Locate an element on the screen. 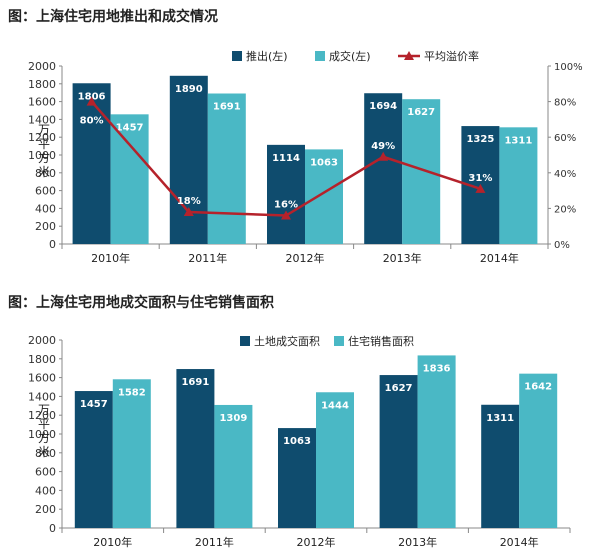 Image resolution: width=600 pixels, height=554 pixels. bar-value-label: 1457 is located at coordinates (94, 404).